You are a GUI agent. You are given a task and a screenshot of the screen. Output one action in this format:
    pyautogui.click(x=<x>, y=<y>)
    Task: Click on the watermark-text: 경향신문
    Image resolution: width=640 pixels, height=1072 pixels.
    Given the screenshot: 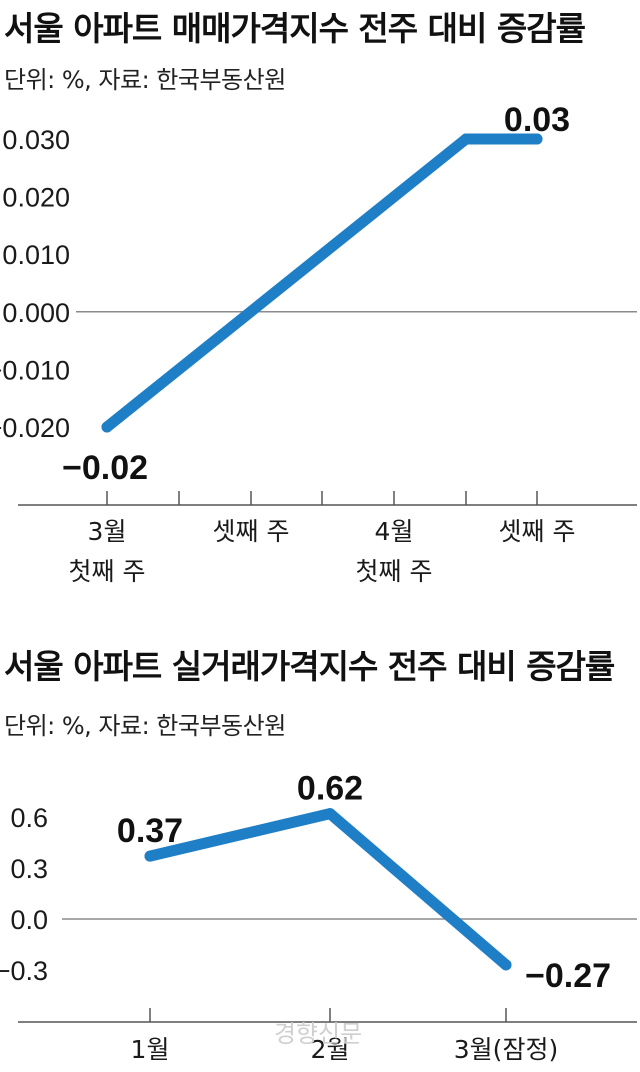 What is the action you would take?
    pyautogui.click(x=318, y=1034)
    